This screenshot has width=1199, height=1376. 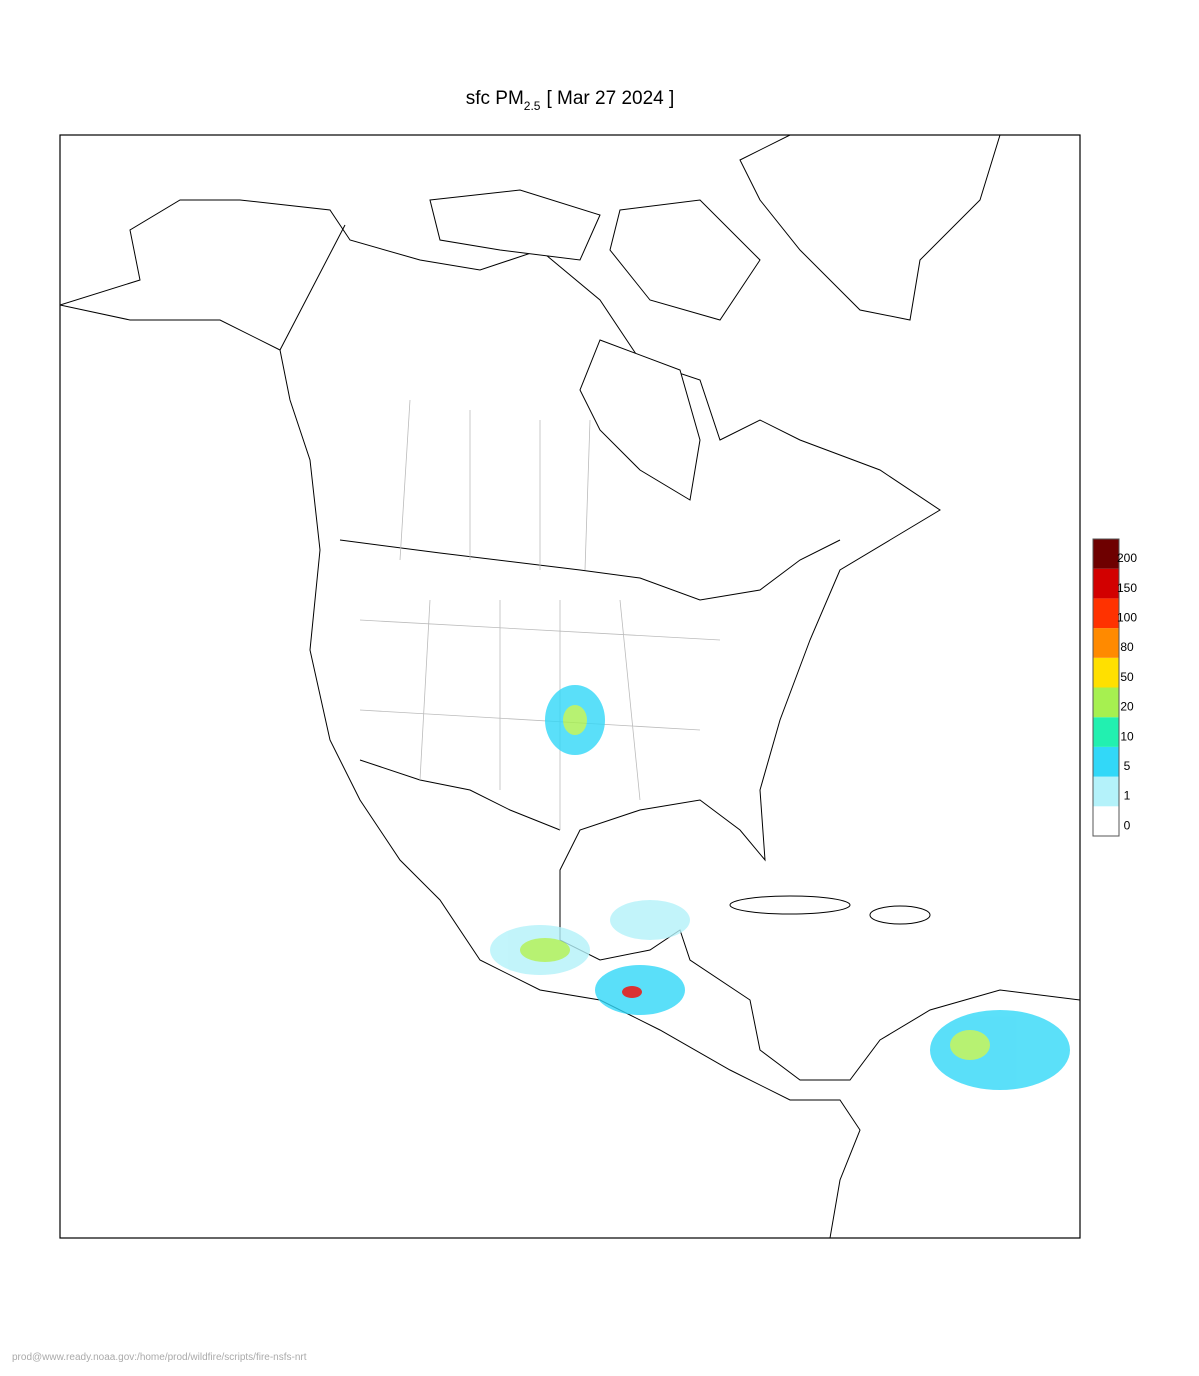 I want to click on us-mexico-border, so click(x=460, y=795).